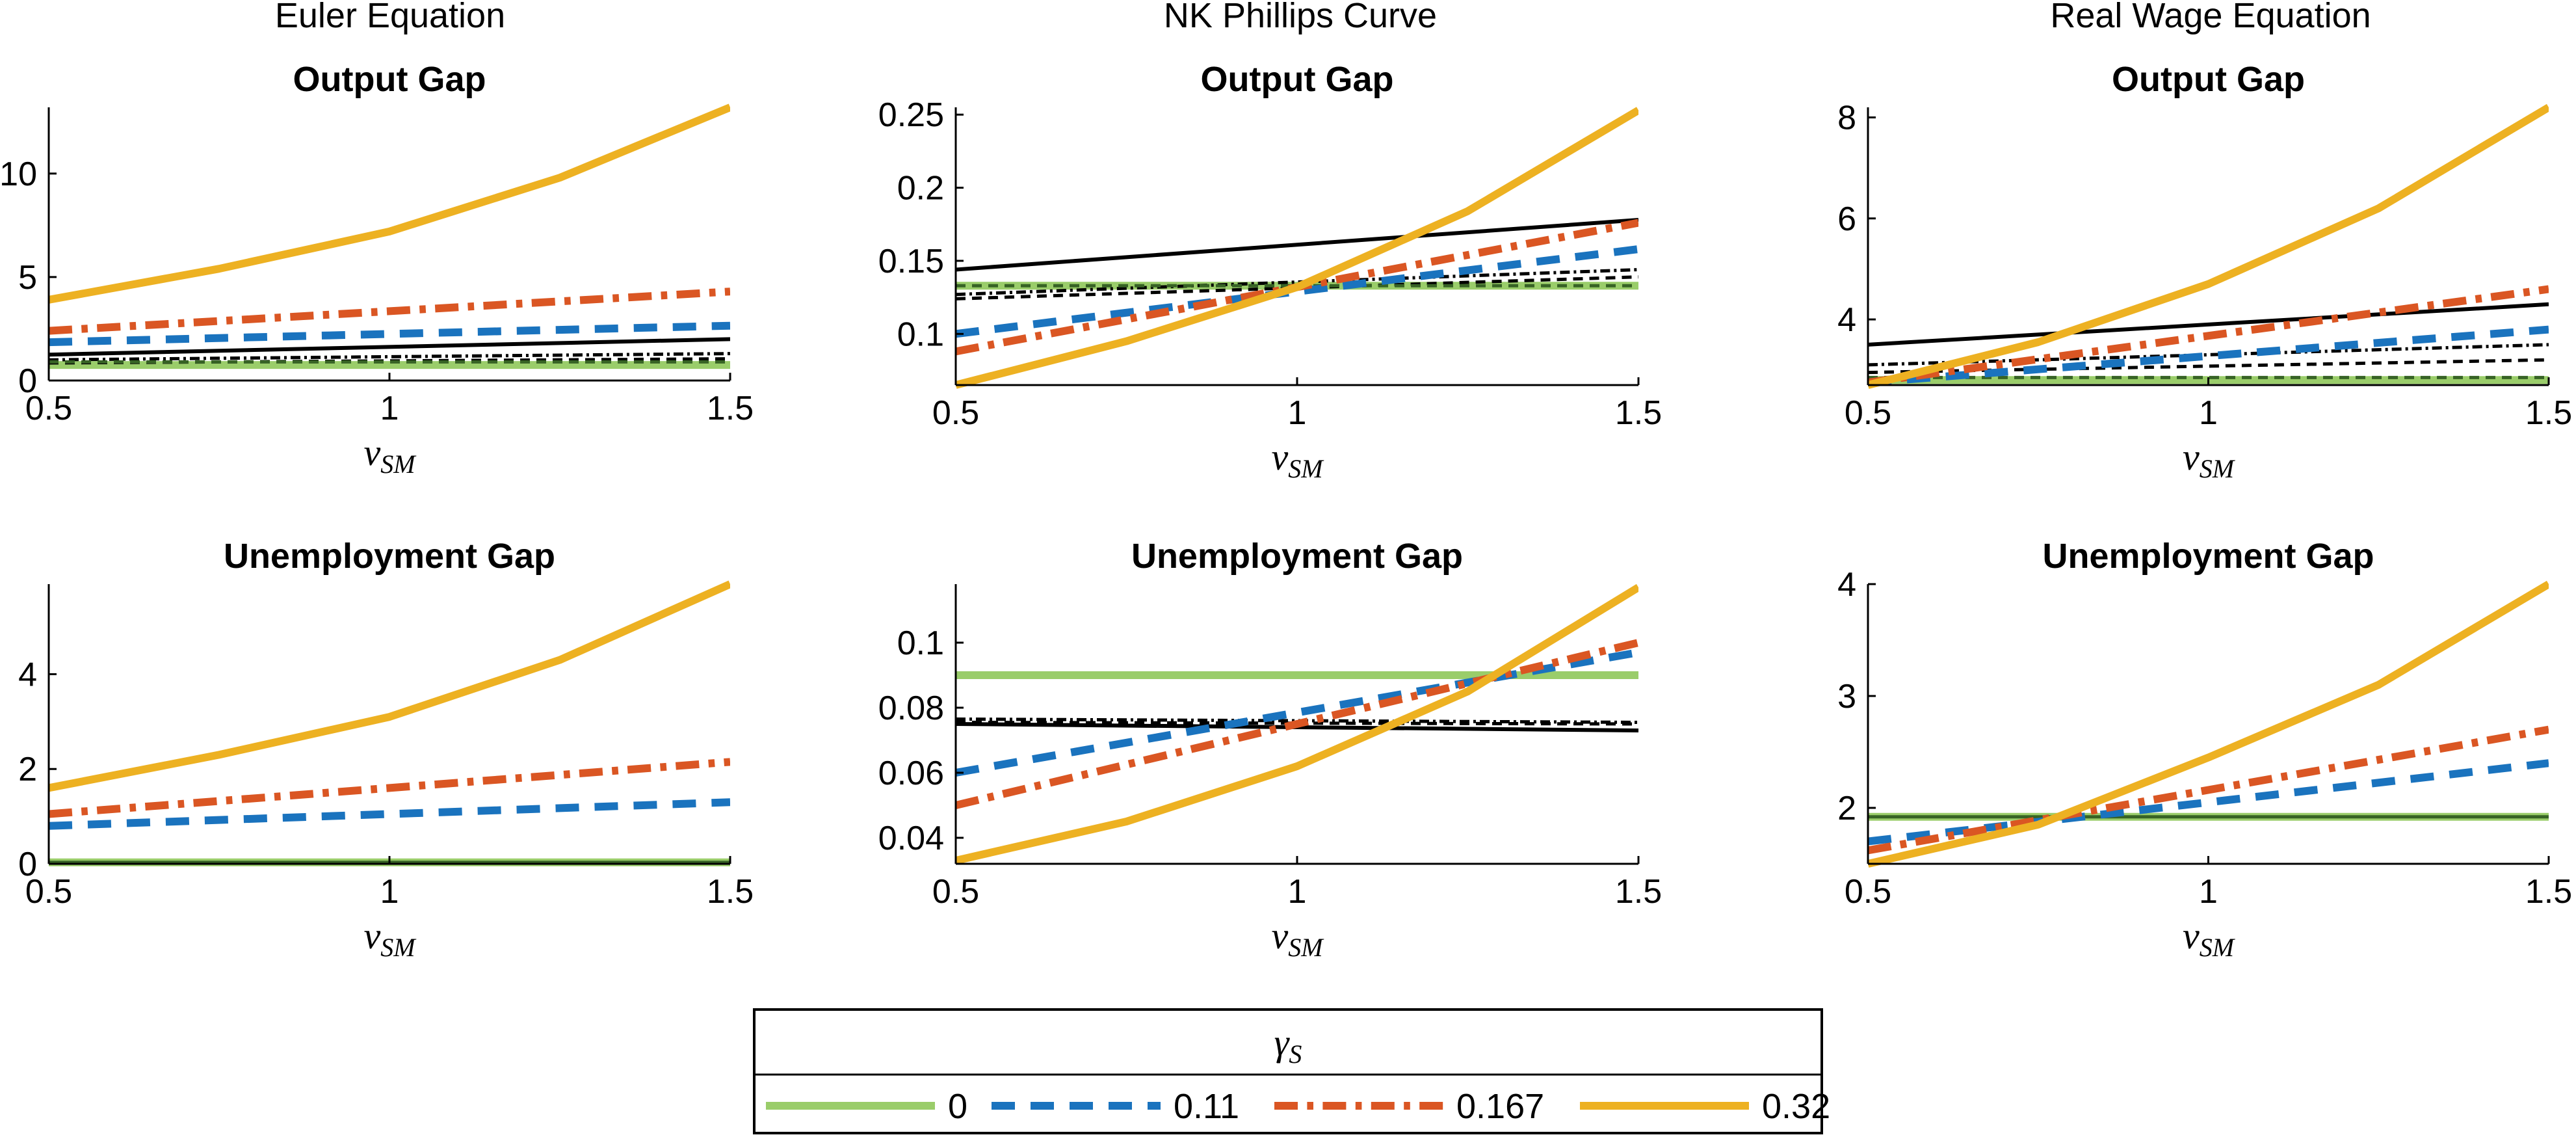 The height and width of the screenshot is (1137, 2576). What do you see at coordinates (1796, 1106) in the screenshot?
I see `legend-label: 0.32` at bounding box center [1796, 1106].